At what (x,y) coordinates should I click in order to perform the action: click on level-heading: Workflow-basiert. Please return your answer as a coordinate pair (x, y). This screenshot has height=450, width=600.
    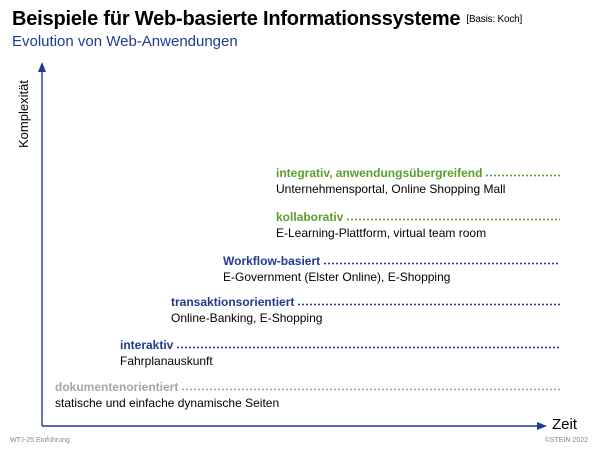
    Looking at the image, I should click on (391, 261).